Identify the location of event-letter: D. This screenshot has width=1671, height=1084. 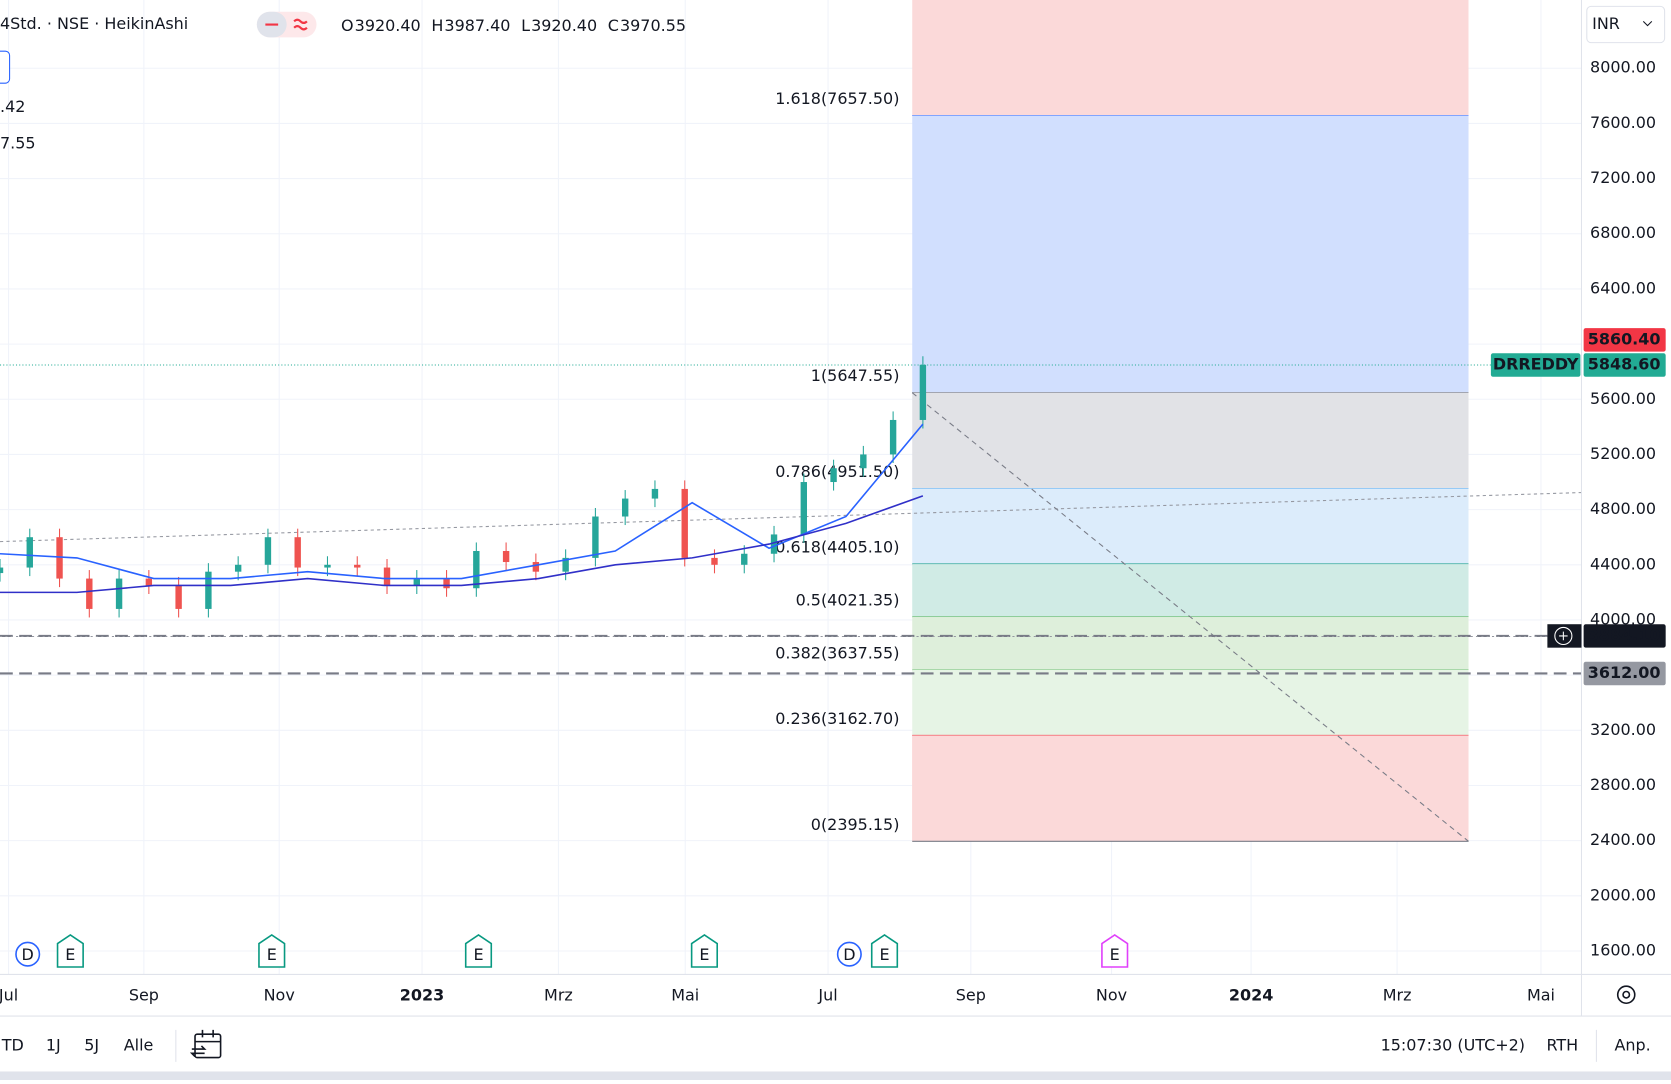
(28, 954).